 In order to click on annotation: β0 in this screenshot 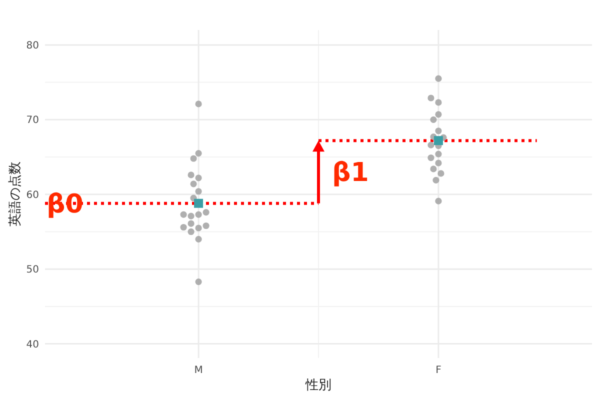, I will do `click(65, 204)`.